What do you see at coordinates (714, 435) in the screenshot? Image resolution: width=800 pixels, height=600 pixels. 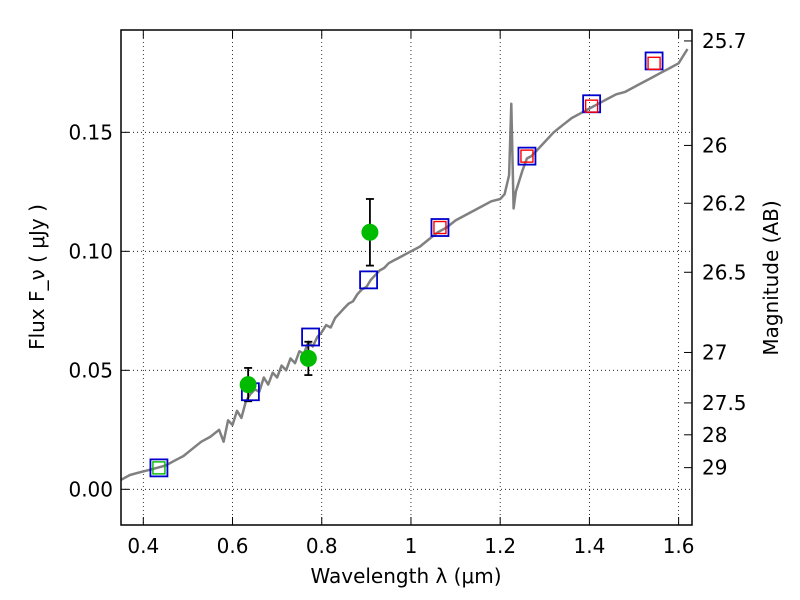 I see `y2-tick-label: 28` at bounding box center [714, 435].